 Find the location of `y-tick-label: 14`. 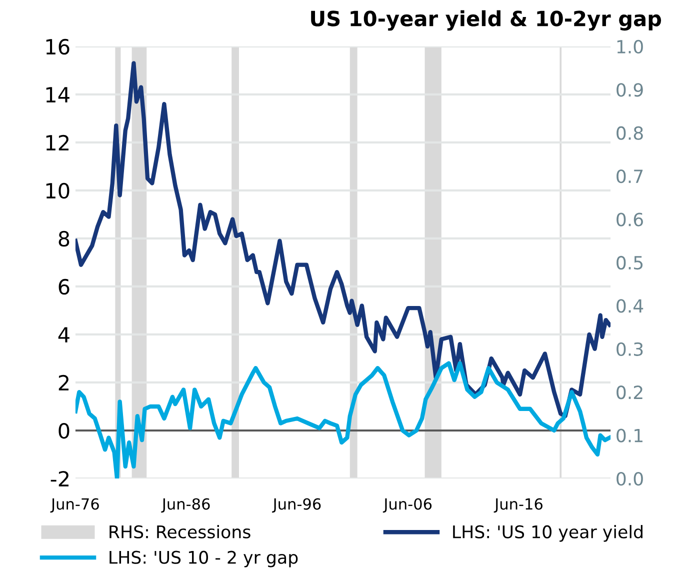

y-tick-label: 14 is located at coordinates (58, 94).